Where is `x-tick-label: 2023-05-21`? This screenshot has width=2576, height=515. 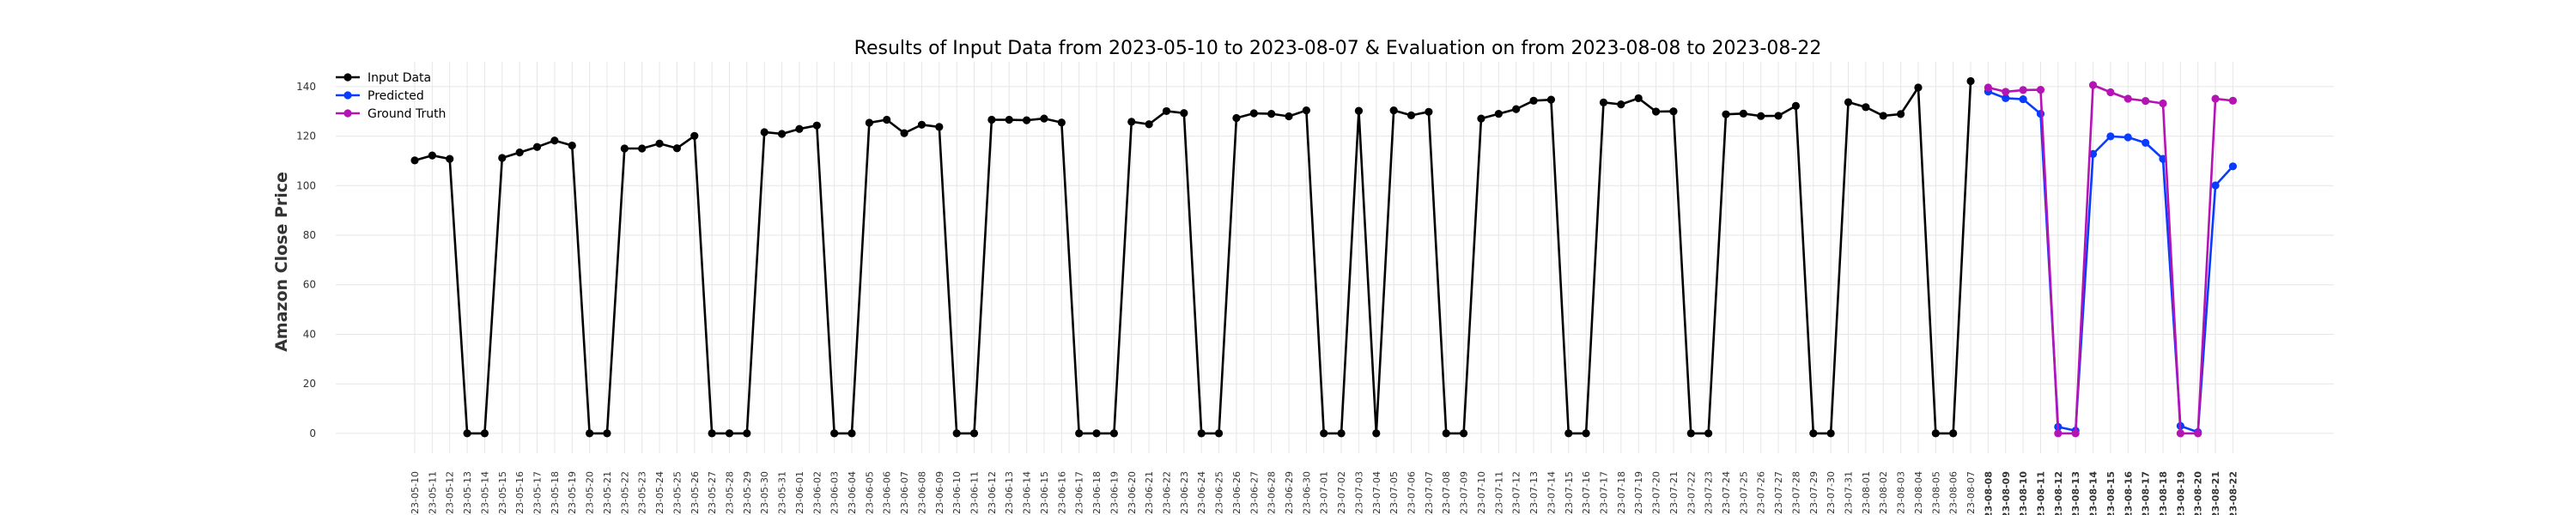 x-tick-label: 2023-05-21 is located at coordinates (607, 493).